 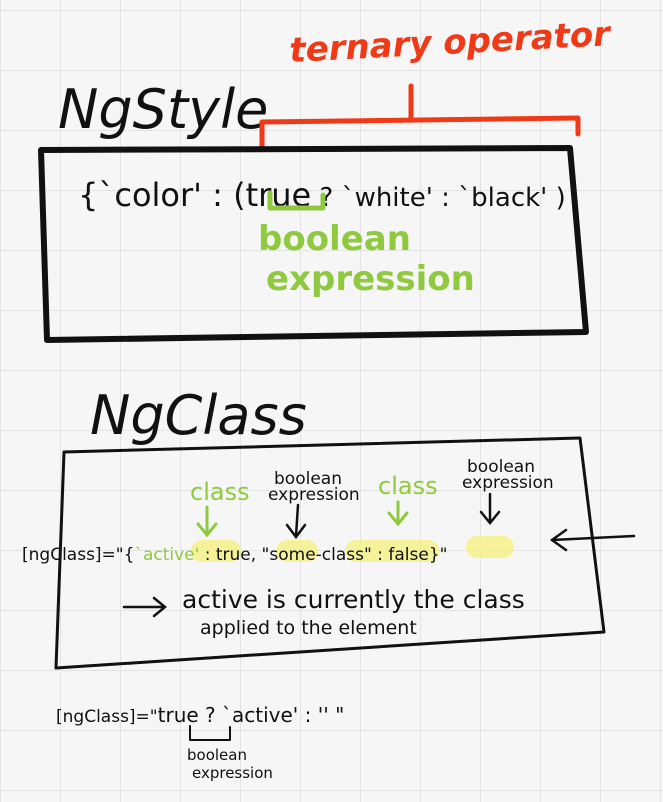 What do you see at coordinates (420, 132) in the screenshot?
I see `ternary-bracket` at bounding box center [420, 132].